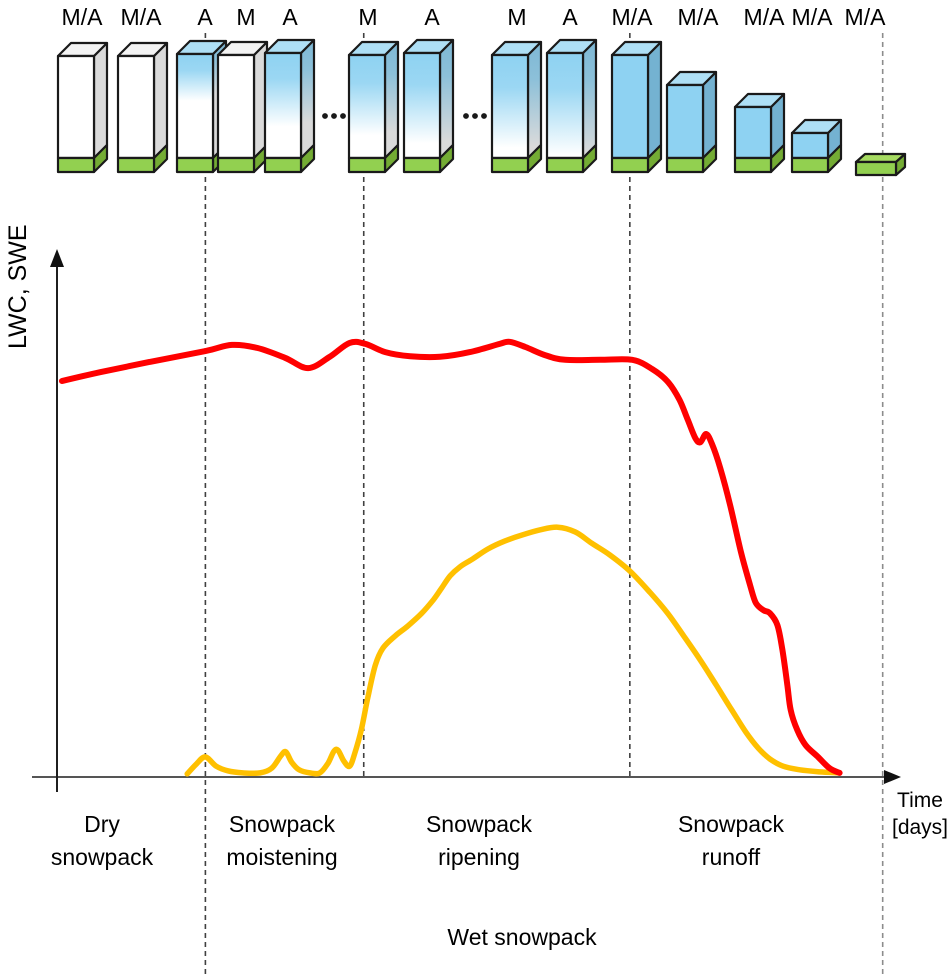  Describe the element at coordinates (282, 857) in the screenshot. I see `phase-label-line: moistening` at that location.